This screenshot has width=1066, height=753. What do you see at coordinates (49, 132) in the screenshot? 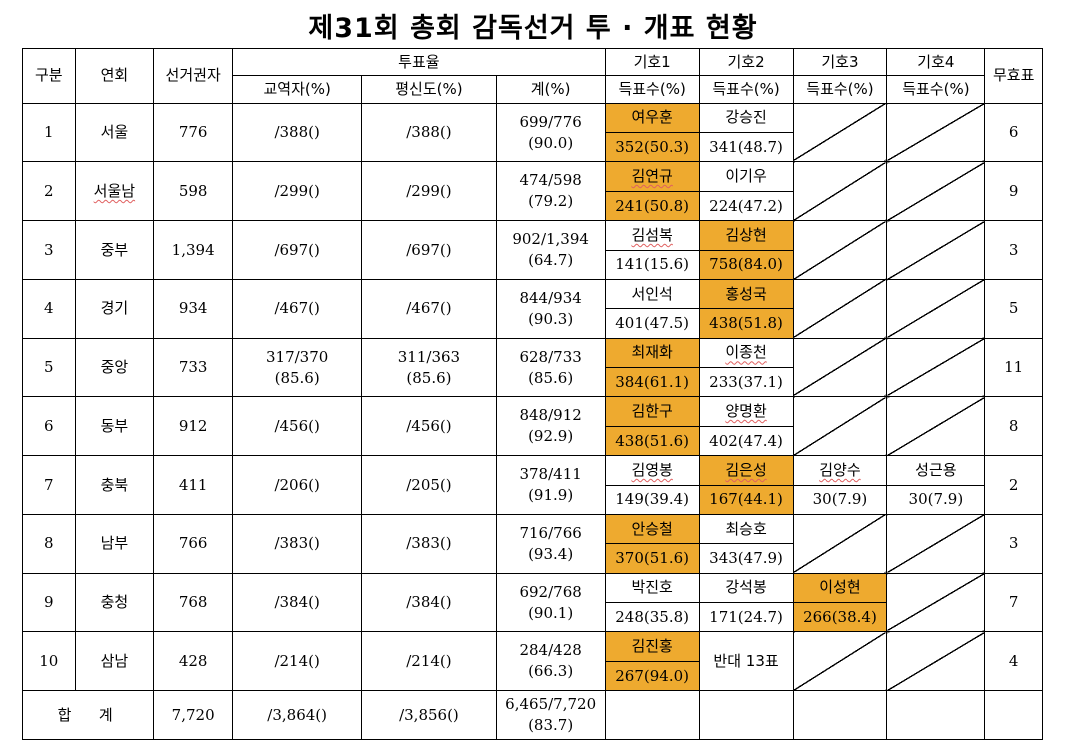
I see `row-number: 1` at bounding box center [49, 132].